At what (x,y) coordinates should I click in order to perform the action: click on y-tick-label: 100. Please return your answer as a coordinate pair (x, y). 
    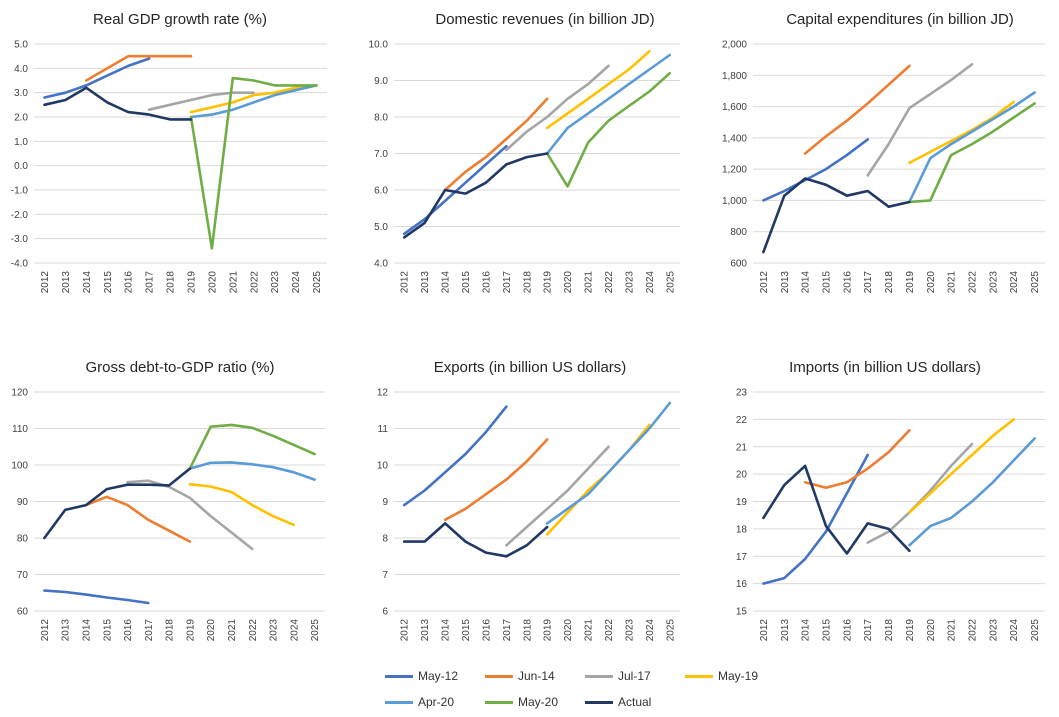
    Looking at the image, I should click on (19, 466).